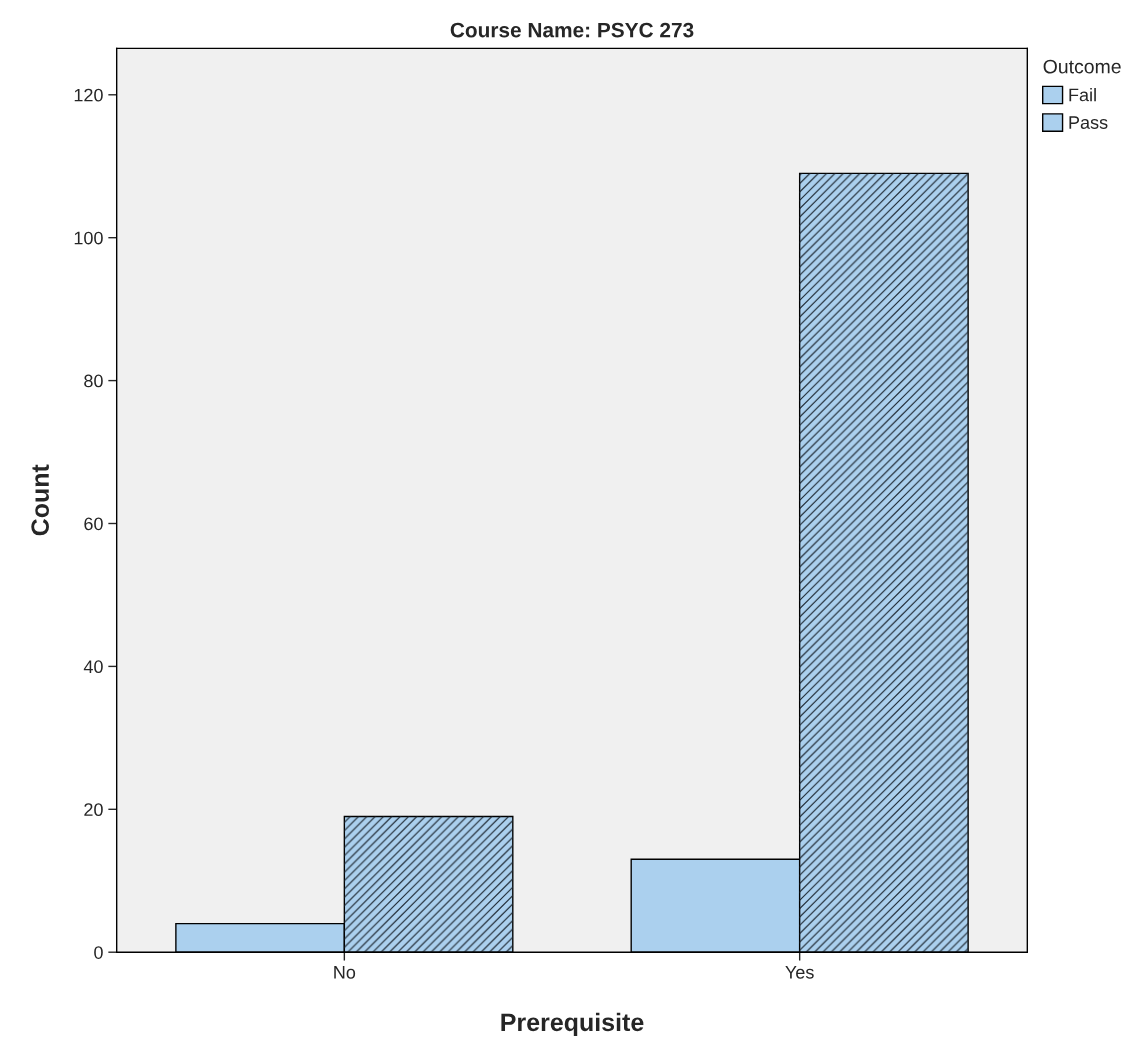 This screenshot has height=1051, width=1144. Describe the element at coordinates (93, 810) in the screenshot. I see `y-tick-label: 20` at that location.